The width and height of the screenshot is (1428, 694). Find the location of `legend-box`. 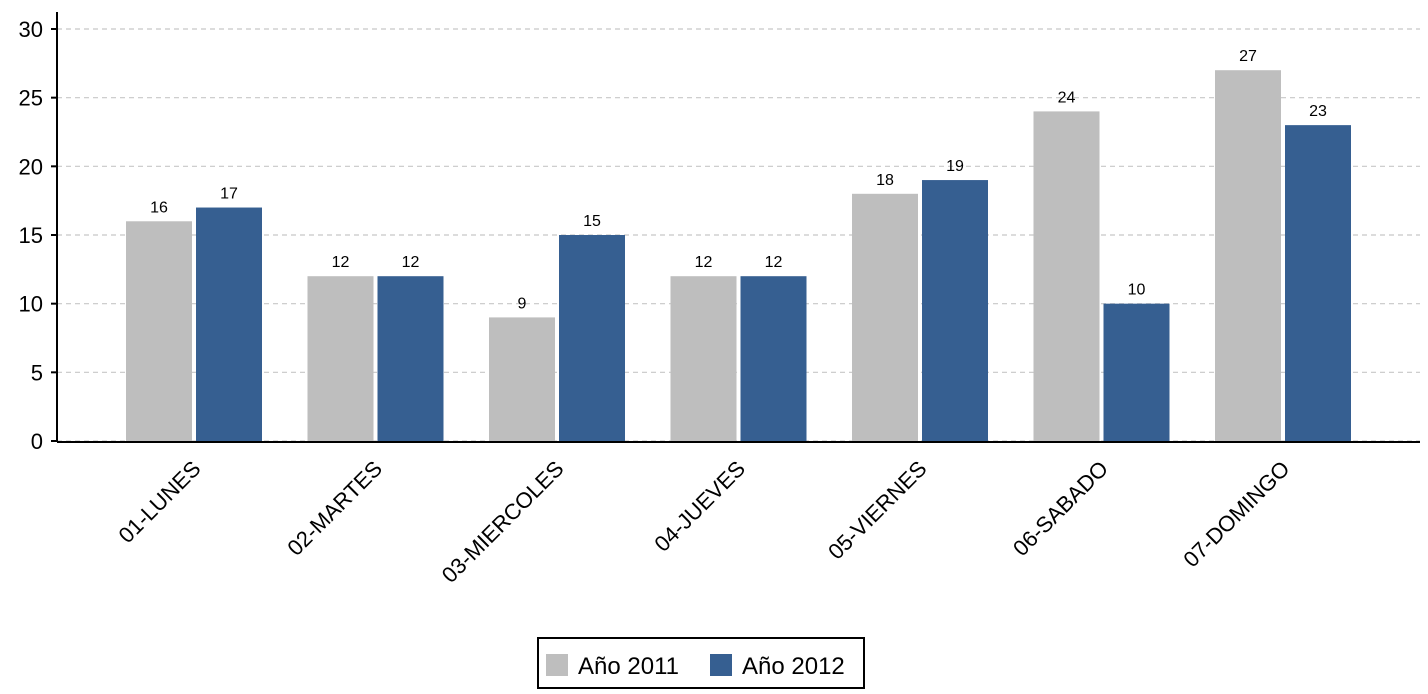

legend-box is located at coordinates (701, 663).